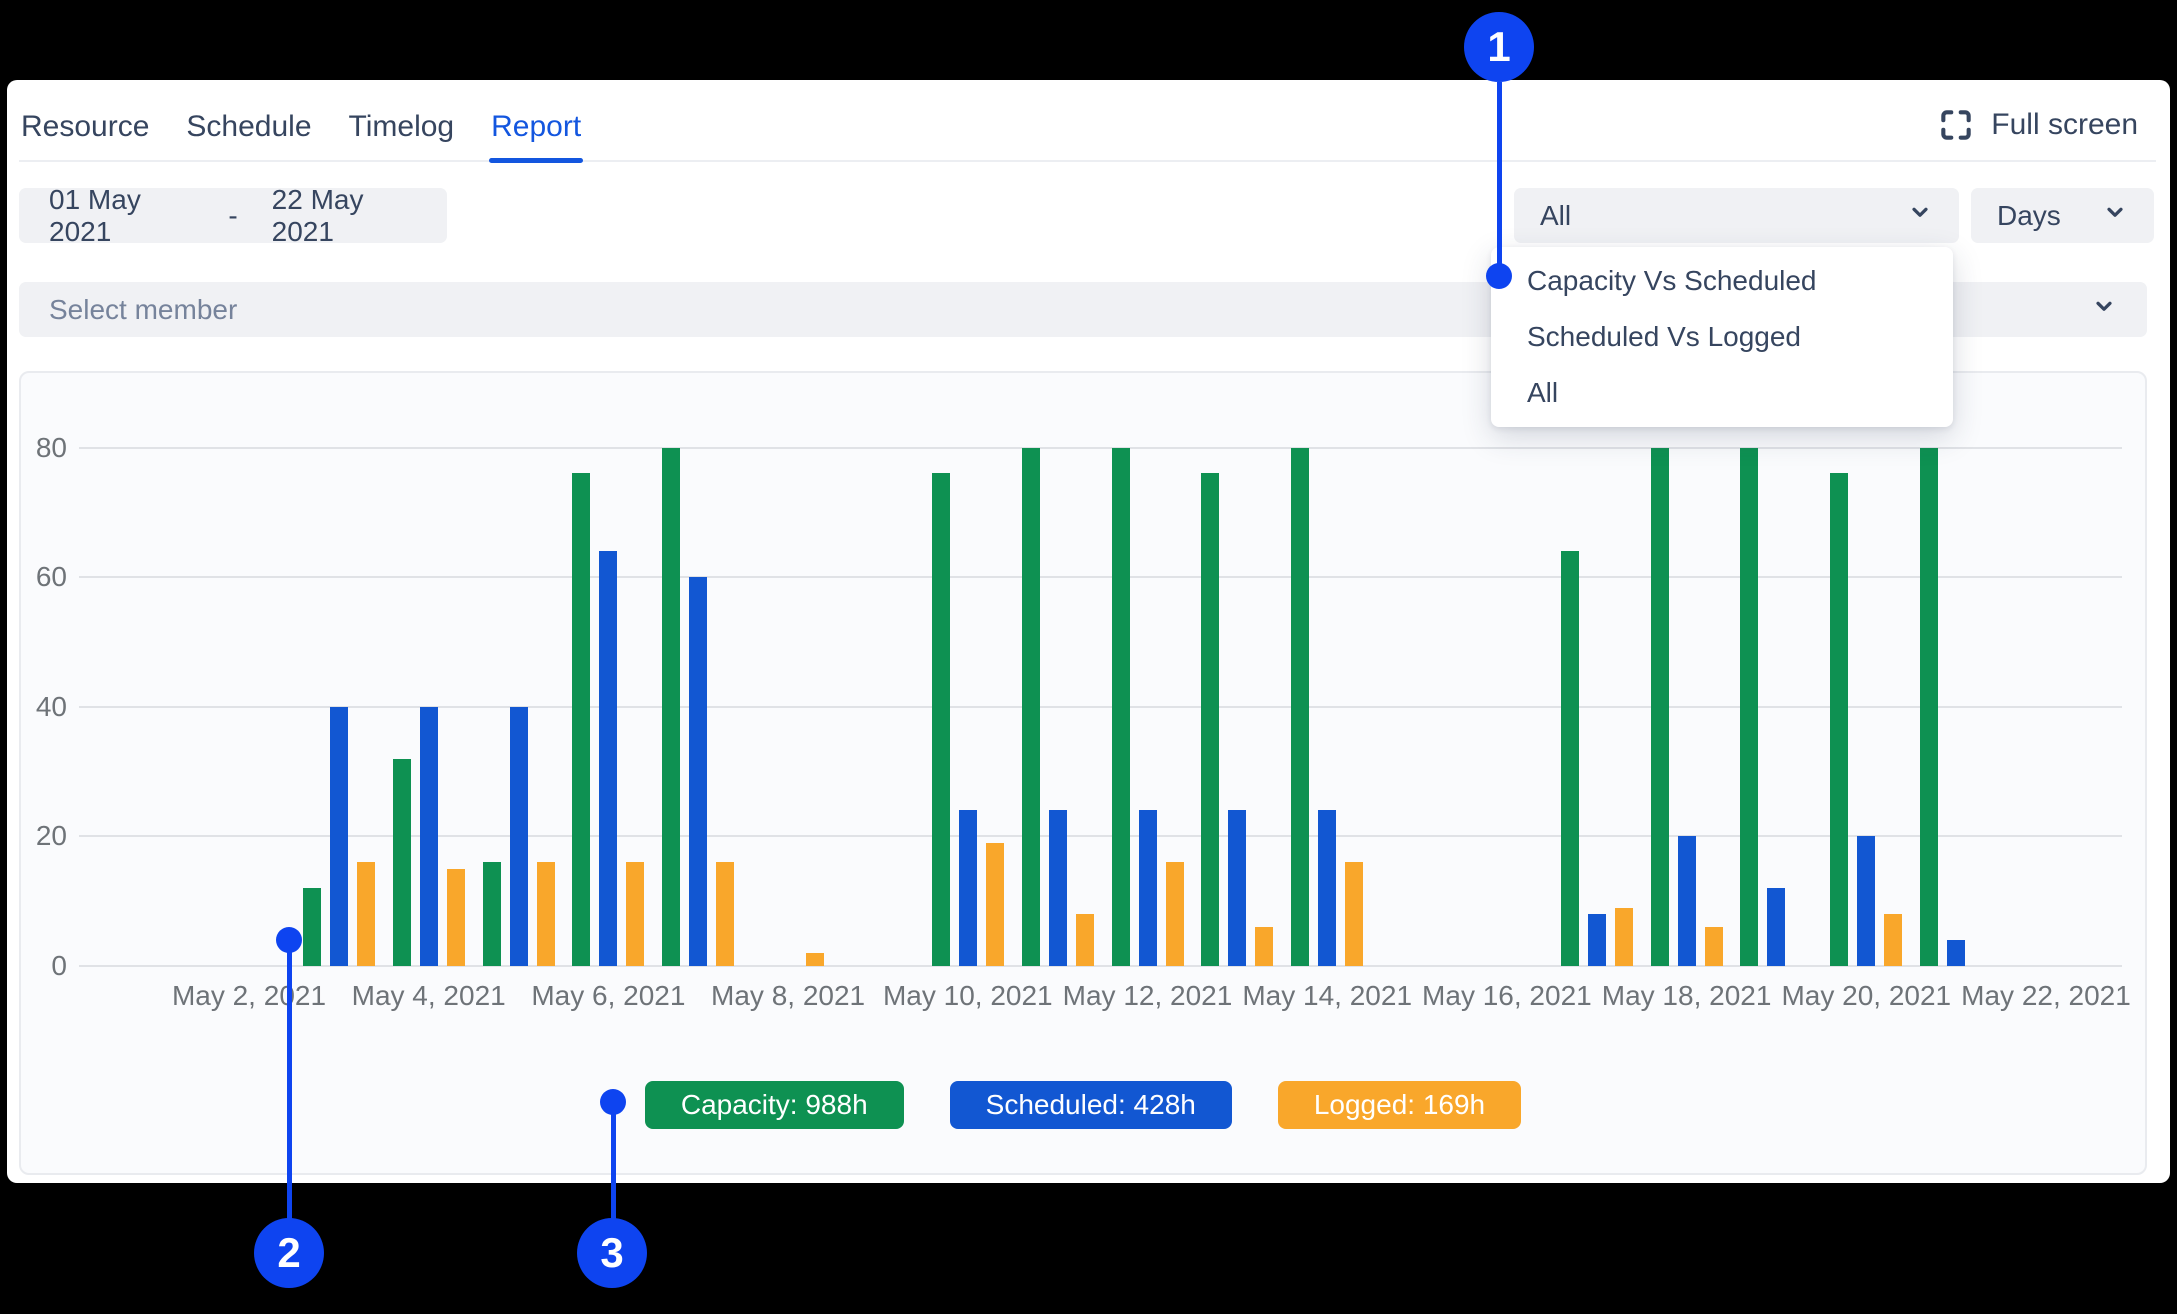 This screenshot has height=1314, width=2177. What do you see at coordinates (1686, 995) in the screenshot?
I see `x-tick-label: May 18, 2021` at bounding box center [1686, 995].